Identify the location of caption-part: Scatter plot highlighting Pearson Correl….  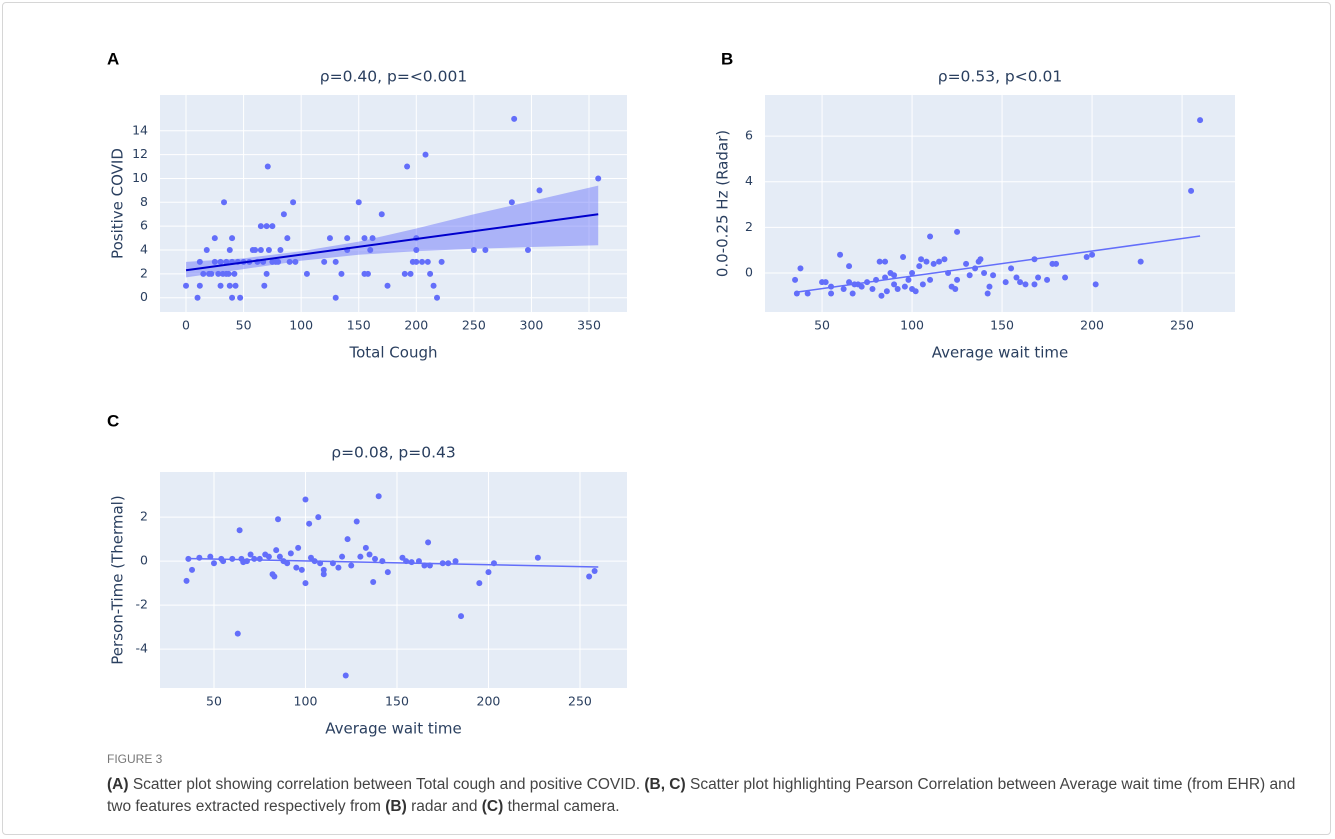
(701, 795).